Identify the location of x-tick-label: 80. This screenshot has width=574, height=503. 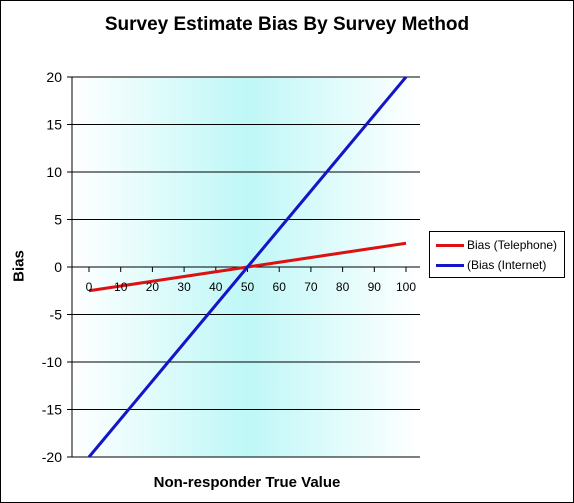
(343, 287).